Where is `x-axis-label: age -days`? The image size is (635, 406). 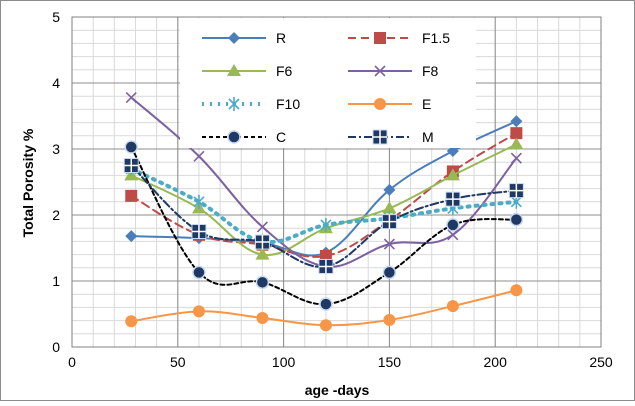
x-axis-label: age -days is located at coordinates (337, 390).